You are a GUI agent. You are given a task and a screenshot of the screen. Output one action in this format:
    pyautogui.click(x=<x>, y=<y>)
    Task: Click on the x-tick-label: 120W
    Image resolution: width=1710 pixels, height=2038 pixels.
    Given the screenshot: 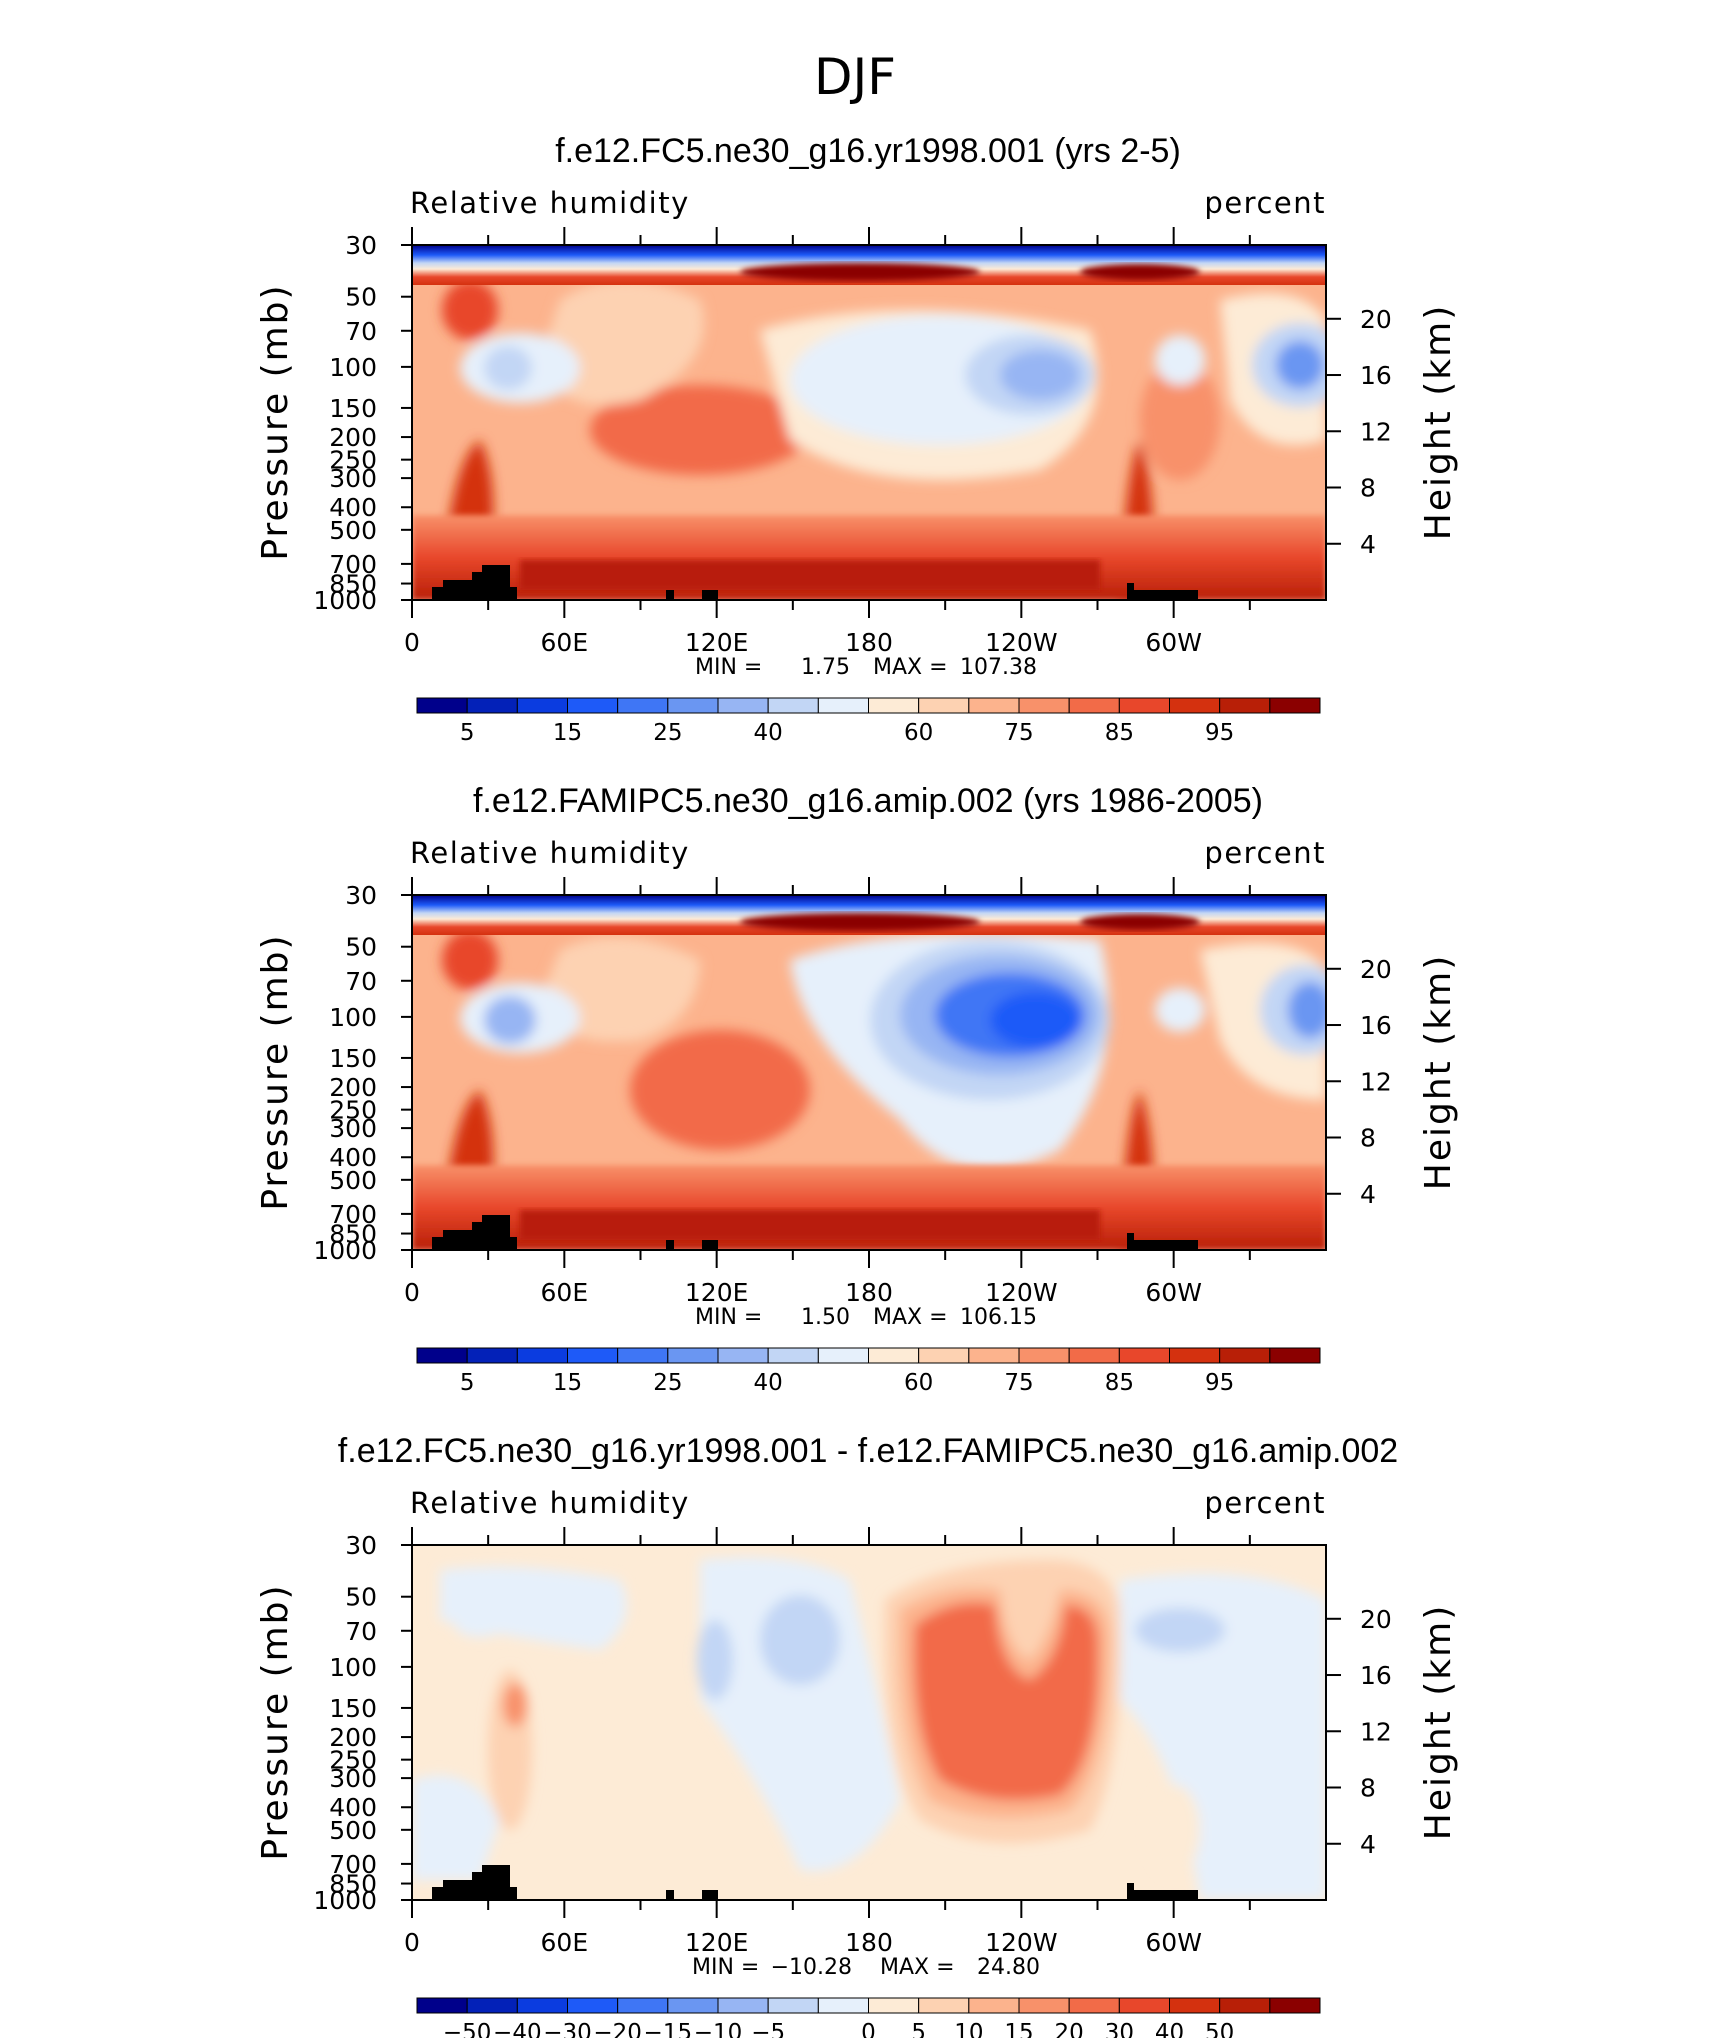 What is the action you would take?
    pyautogui.click(x=1021, y=1942)
    